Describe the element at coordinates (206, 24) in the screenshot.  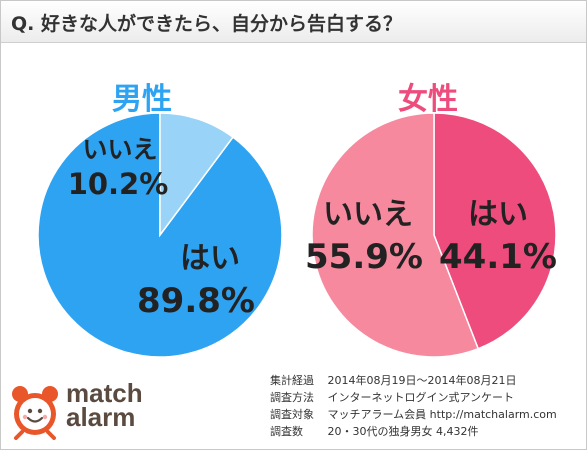
I see `question-title: Q. 好きな人ができたら、自分から告白する？` at that location.